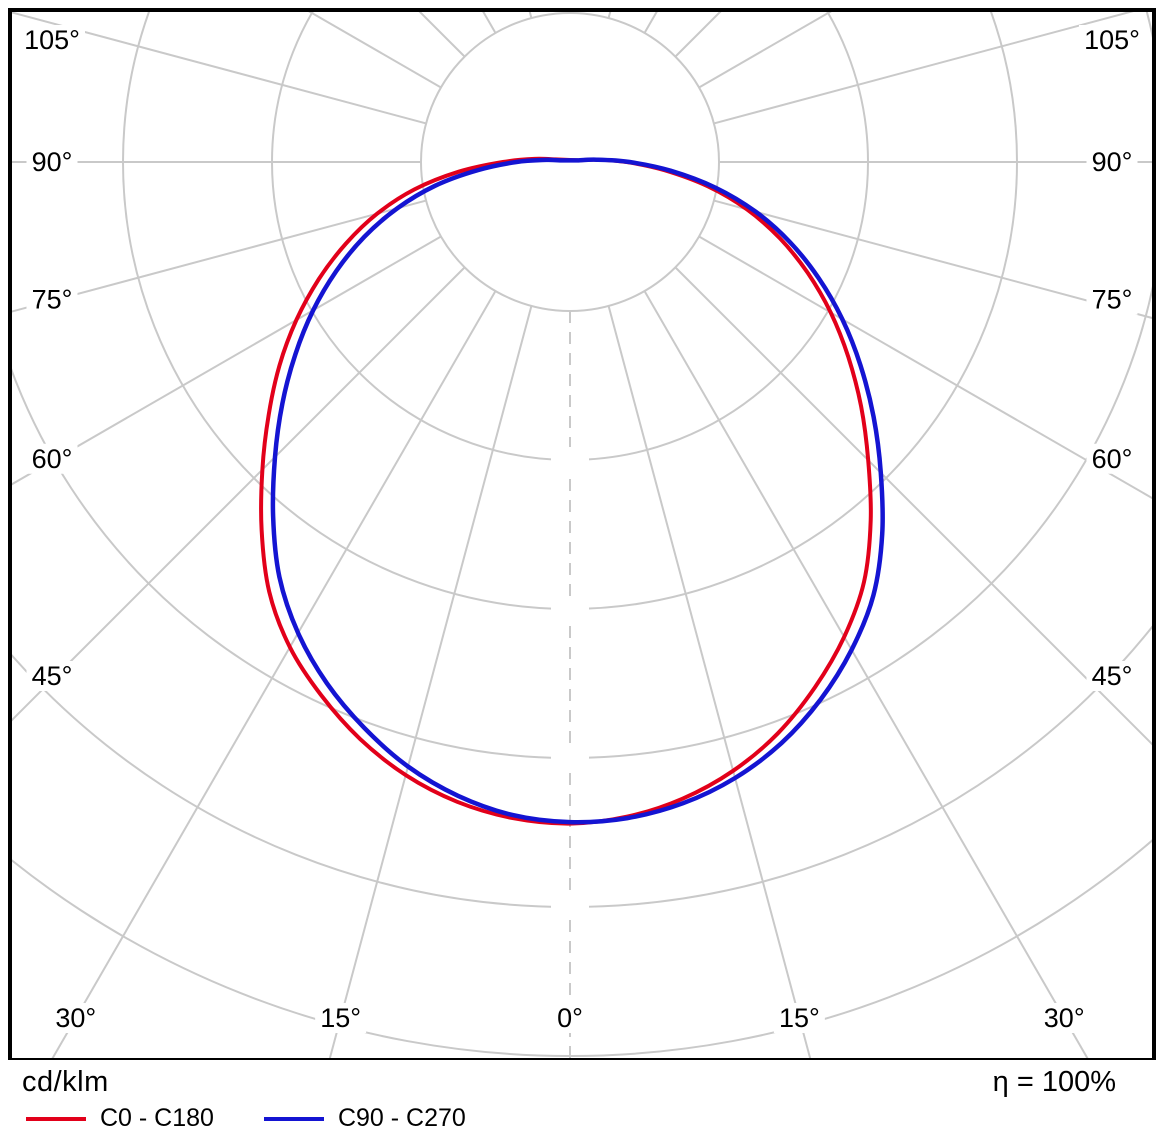  I want to click on unit-label: cd/klm, so click(65, 1082).